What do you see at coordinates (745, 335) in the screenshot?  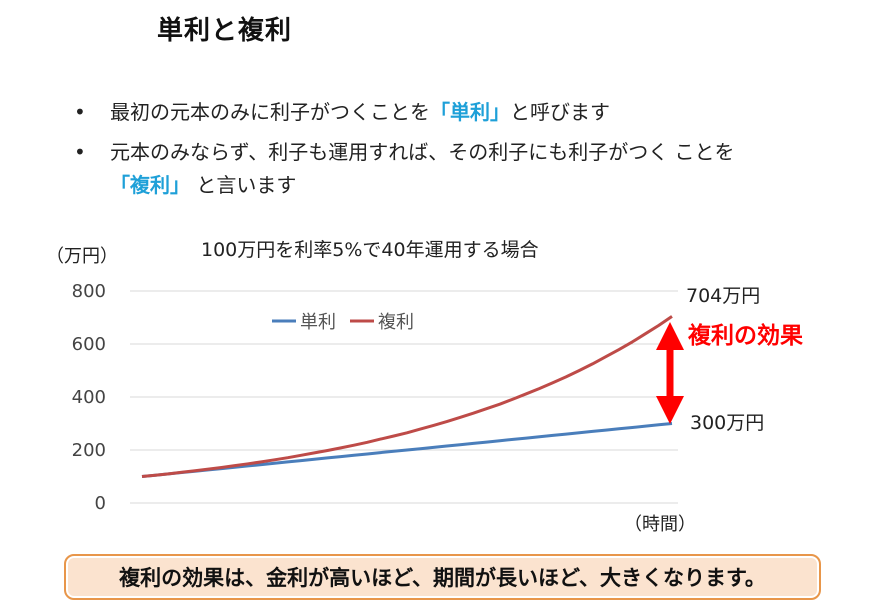 I see `effect-label: 複利の効果` at bounding box center [745, 335].